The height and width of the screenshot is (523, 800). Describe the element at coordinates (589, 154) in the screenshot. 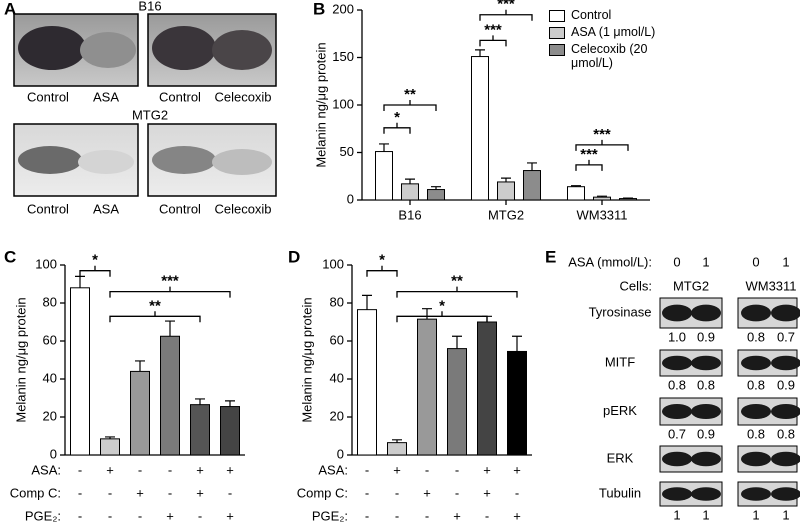

I see `significance-label: ***` at that location.